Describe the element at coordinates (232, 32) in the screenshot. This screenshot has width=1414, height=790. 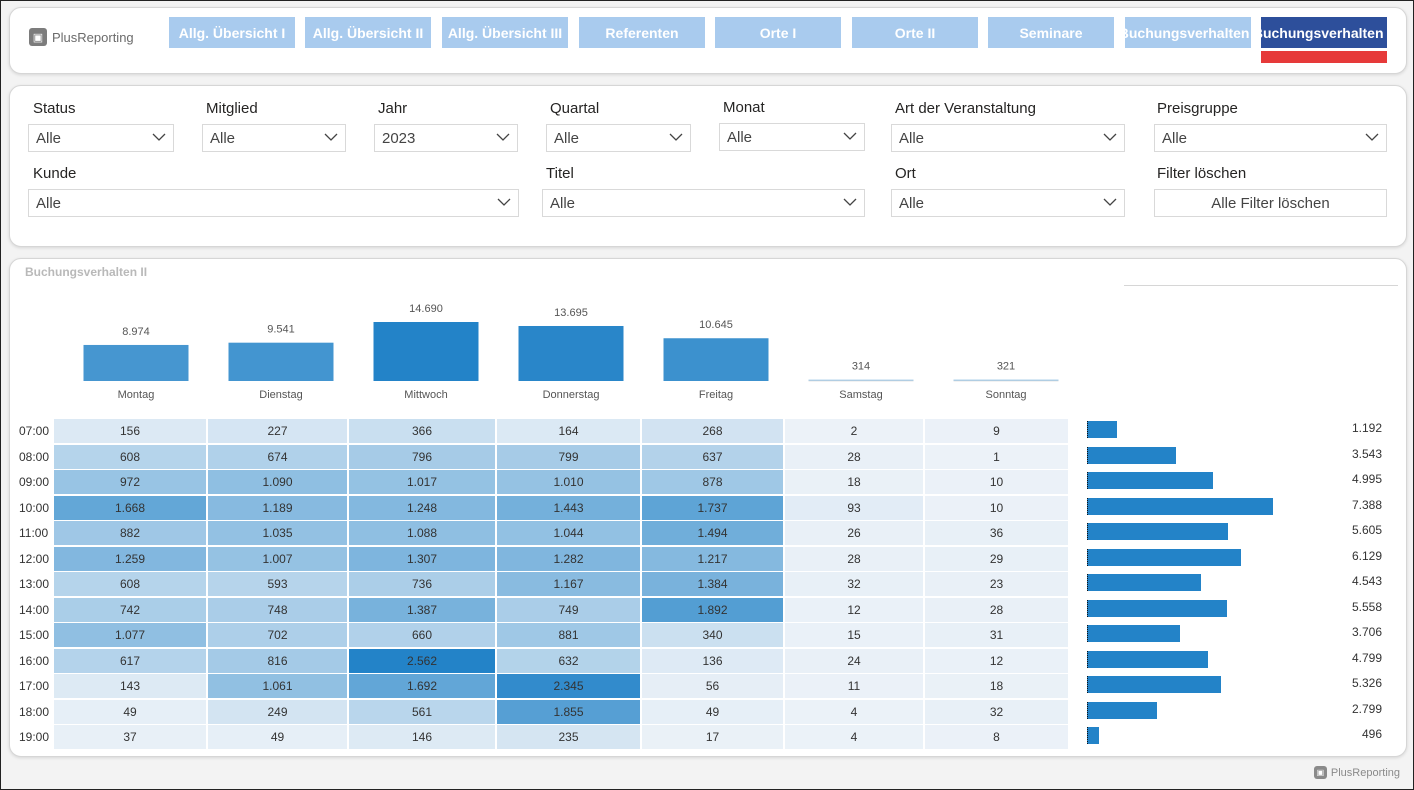
I see `nav-allg-uebersicht-1: Allg. Übersicht I` at that location.